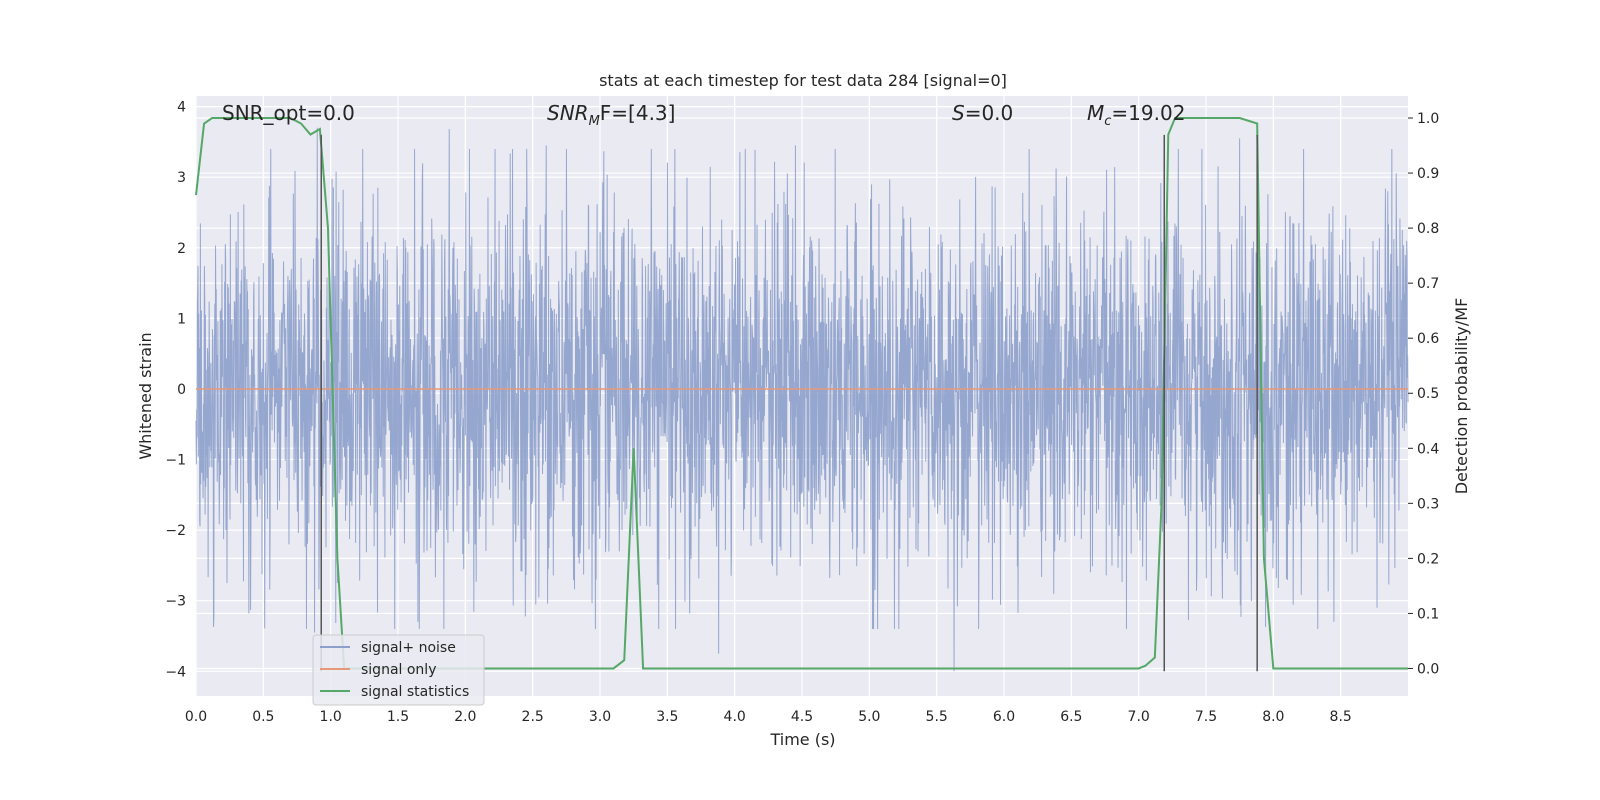  What do you see at coordinates (181, 178) in the screenshot?
I see `y-tick-label: 3` at bounding box center [181, 178].